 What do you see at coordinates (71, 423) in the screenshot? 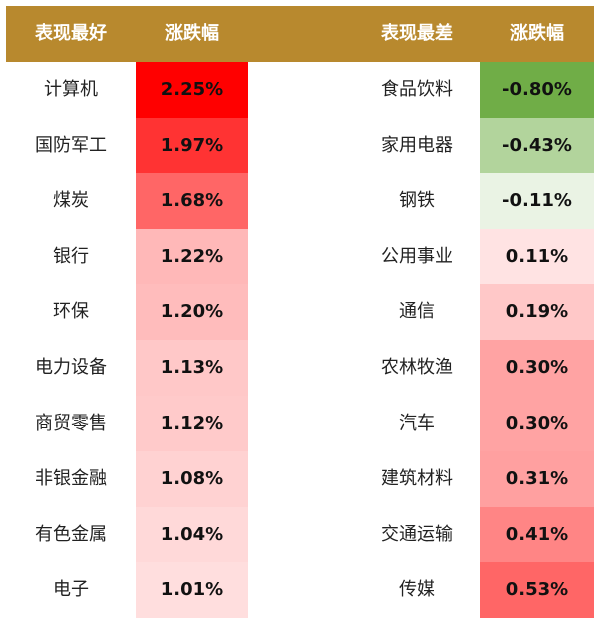
I see `best-sector-name: 商贸零售` at bounding box center [71, 423].